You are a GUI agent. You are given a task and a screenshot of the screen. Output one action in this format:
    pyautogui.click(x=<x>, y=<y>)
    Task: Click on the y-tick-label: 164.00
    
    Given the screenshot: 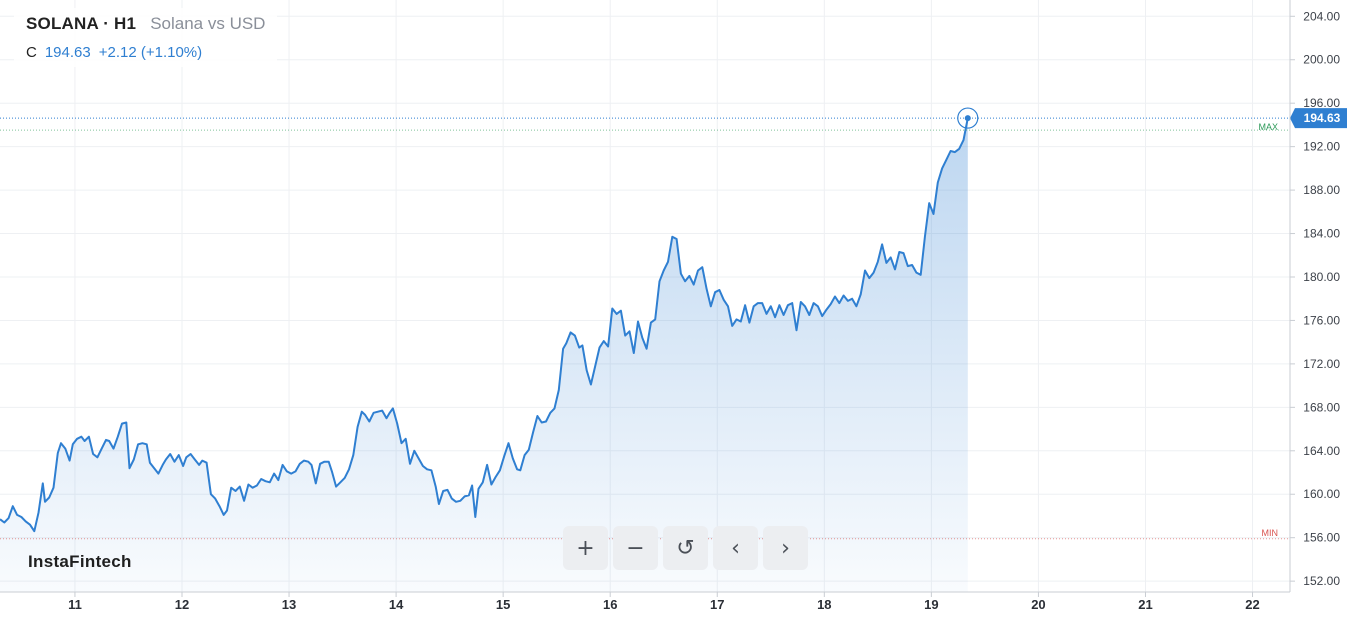 What is the action you would take?
    pyautogui.click(x=1321, y=451)
    